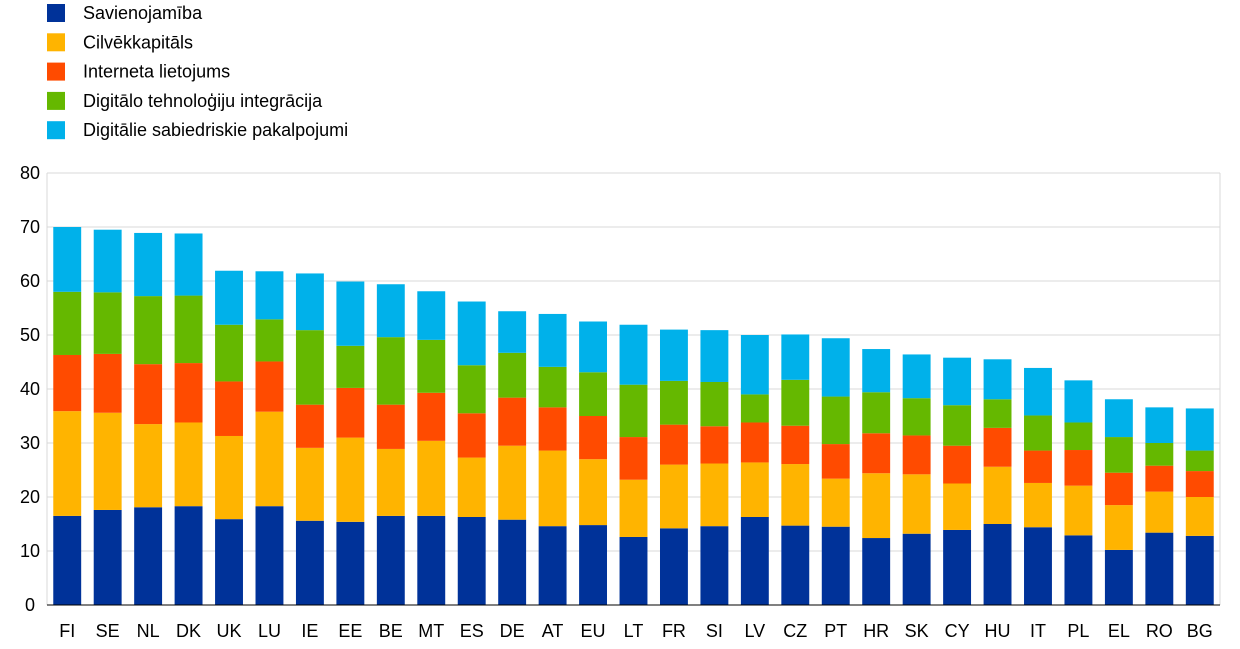 This screenshot has height=649, width=1240. I want to click on bar-segment-nl-digitalo-tehnologiju-integracija, so click(148, 330).